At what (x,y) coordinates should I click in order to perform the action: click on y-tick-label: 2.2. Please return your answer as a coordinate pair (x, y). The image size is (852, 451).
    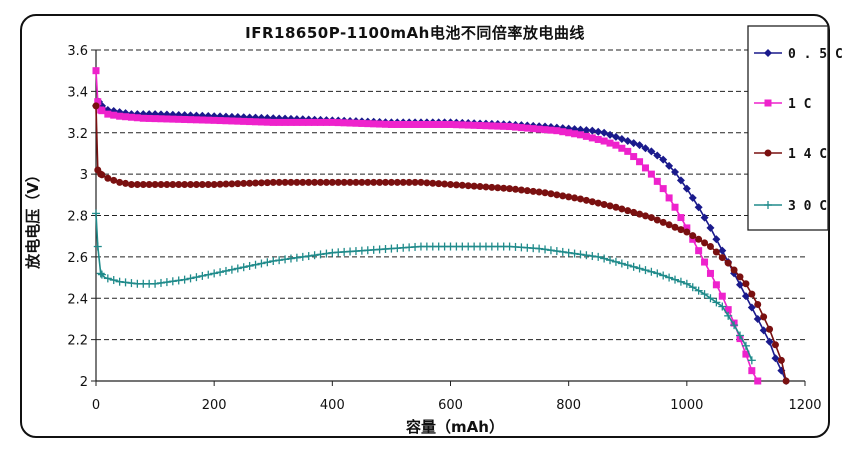
    Looking at the image, I should click on (77, 341).